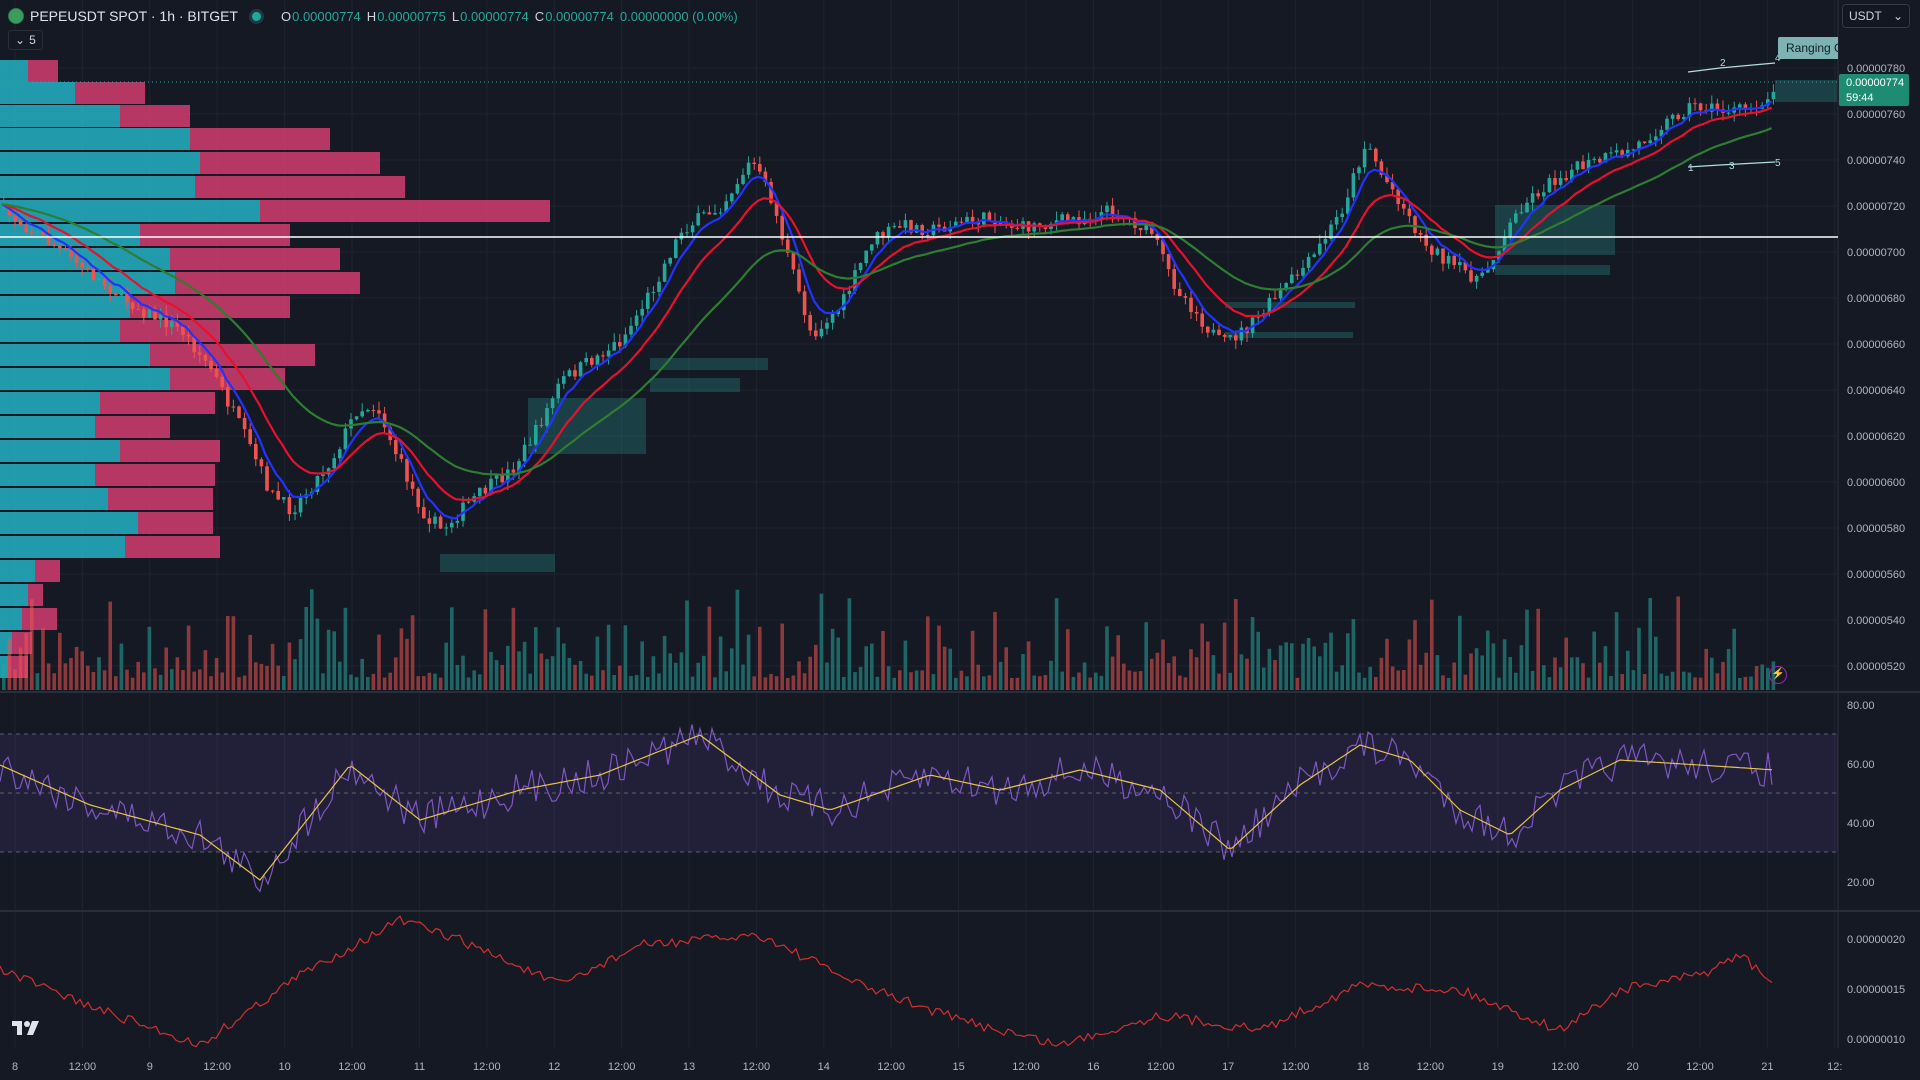 This screenshot has height=1080, width=1920. What do you see at coordinates (1778, 675) in the screenshot?
I see `lightning-alert-icon: ⚡` at bounding box center [1778, 675].